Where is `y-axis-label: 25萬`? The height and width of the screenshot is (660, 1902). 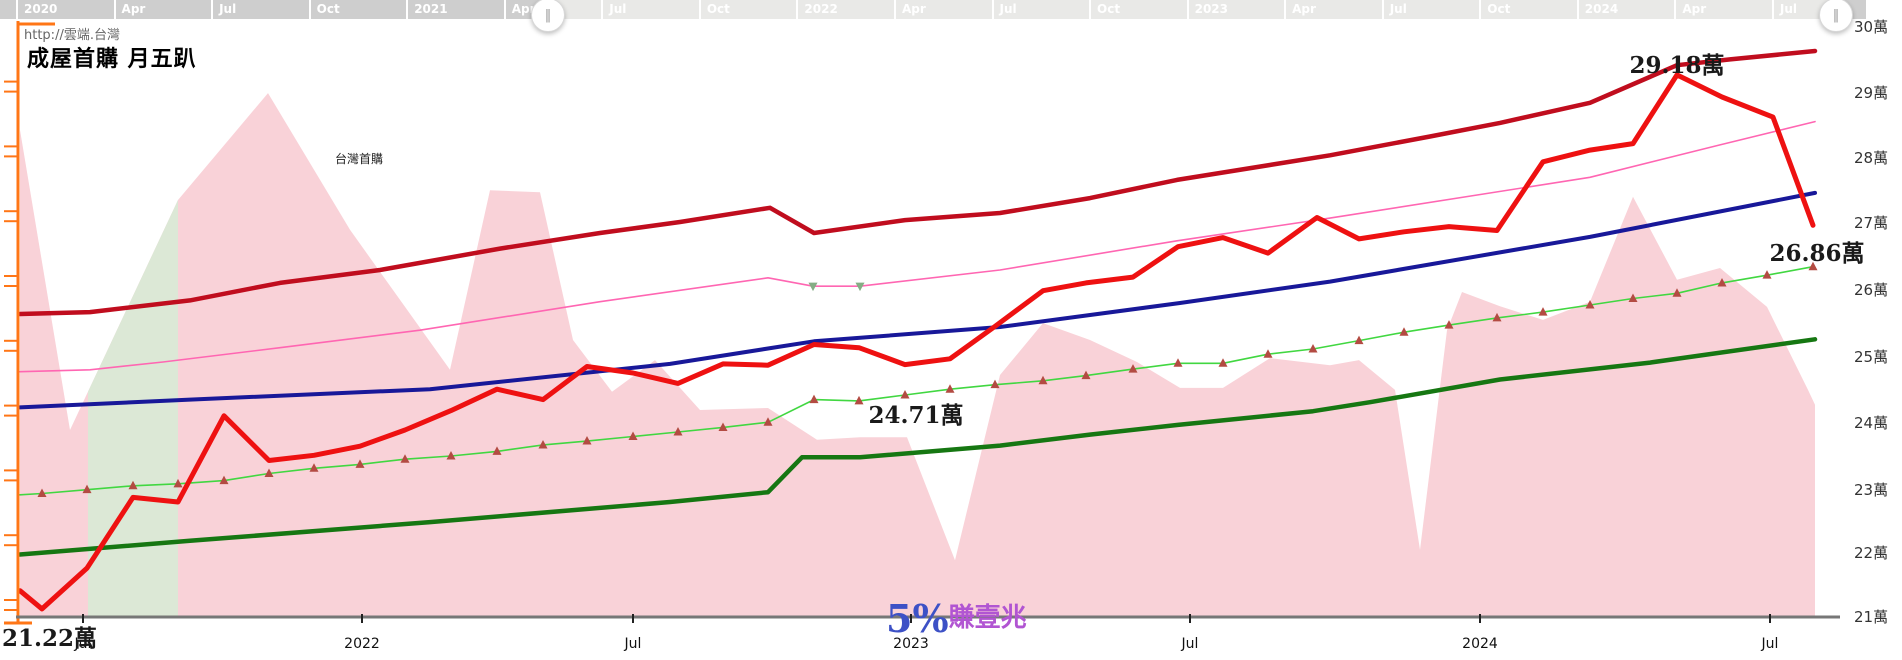 y-axis-label: 25萬 is located at coordinates (1871, 357).